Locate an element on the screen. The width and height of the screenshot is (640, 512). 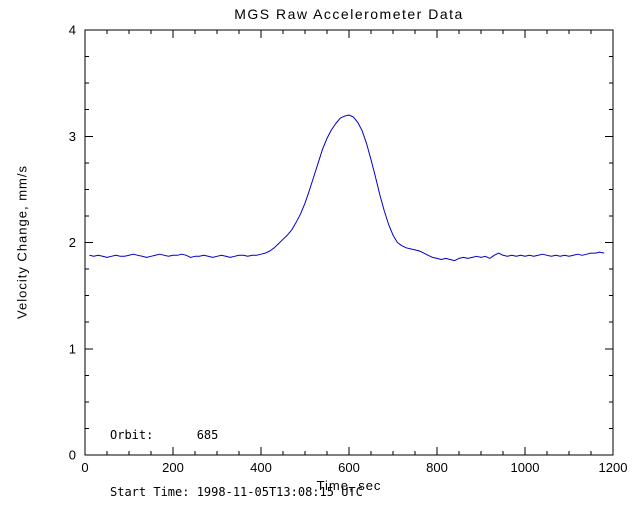
x-tick-label: 400 is located at coordinates (261, 467).